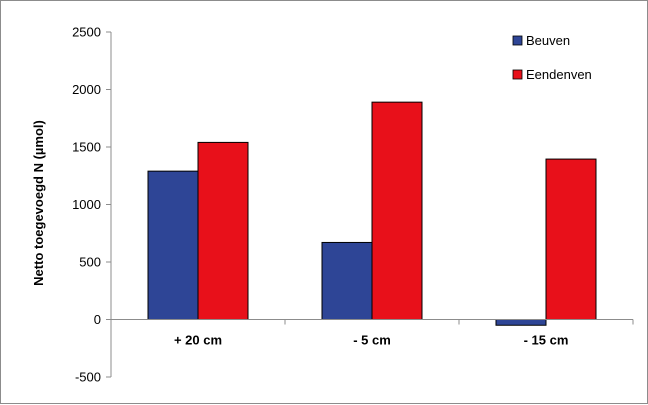  Describe the element at coordinates (86, 32) in the screenshot. I see `y-tick-label: 2500` at that location.